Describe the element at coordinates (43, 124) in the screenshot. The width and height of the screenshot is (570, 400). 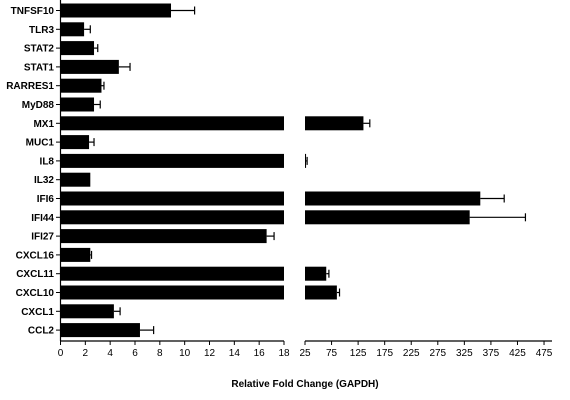
I see `category-label: MX1` at that location.